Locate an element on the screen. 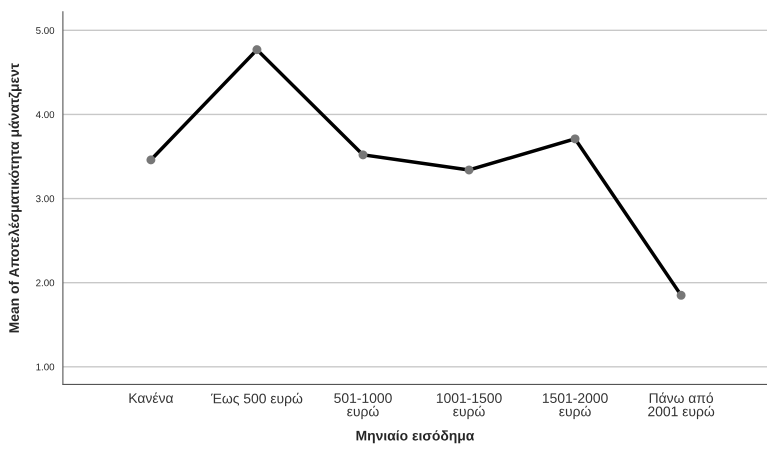  y-tick-label: 5.00 is located at coordinates (45, 30).